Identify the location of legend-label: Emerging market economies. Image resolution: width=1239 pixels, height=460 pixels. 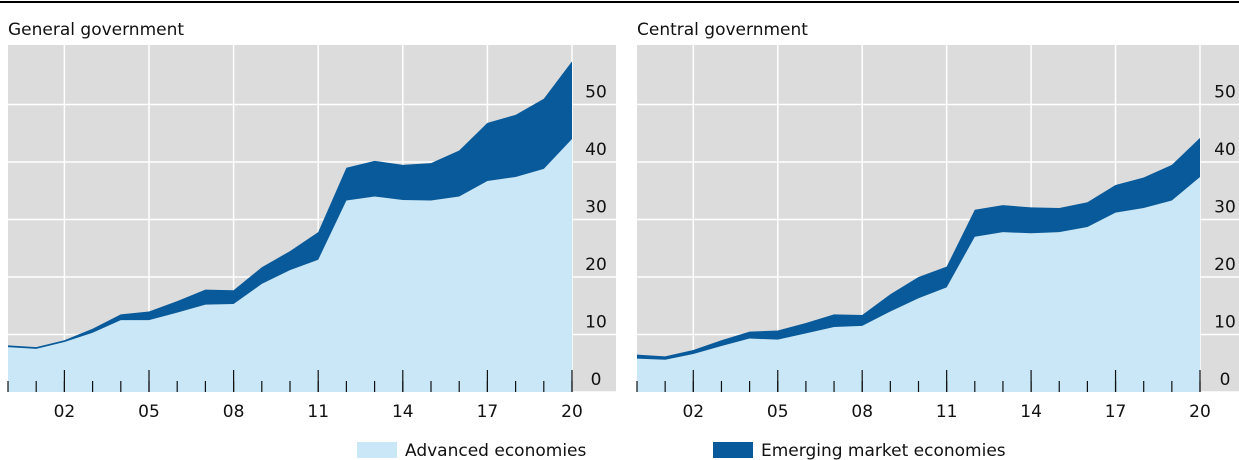
(883, 450).